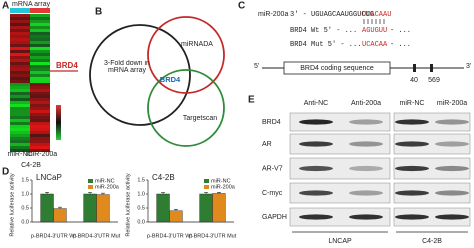 This screenshot has width=474, height=248. Describe the element at coordinates (241, 6) in the screenshot. I see `panel-label: C` at that location.